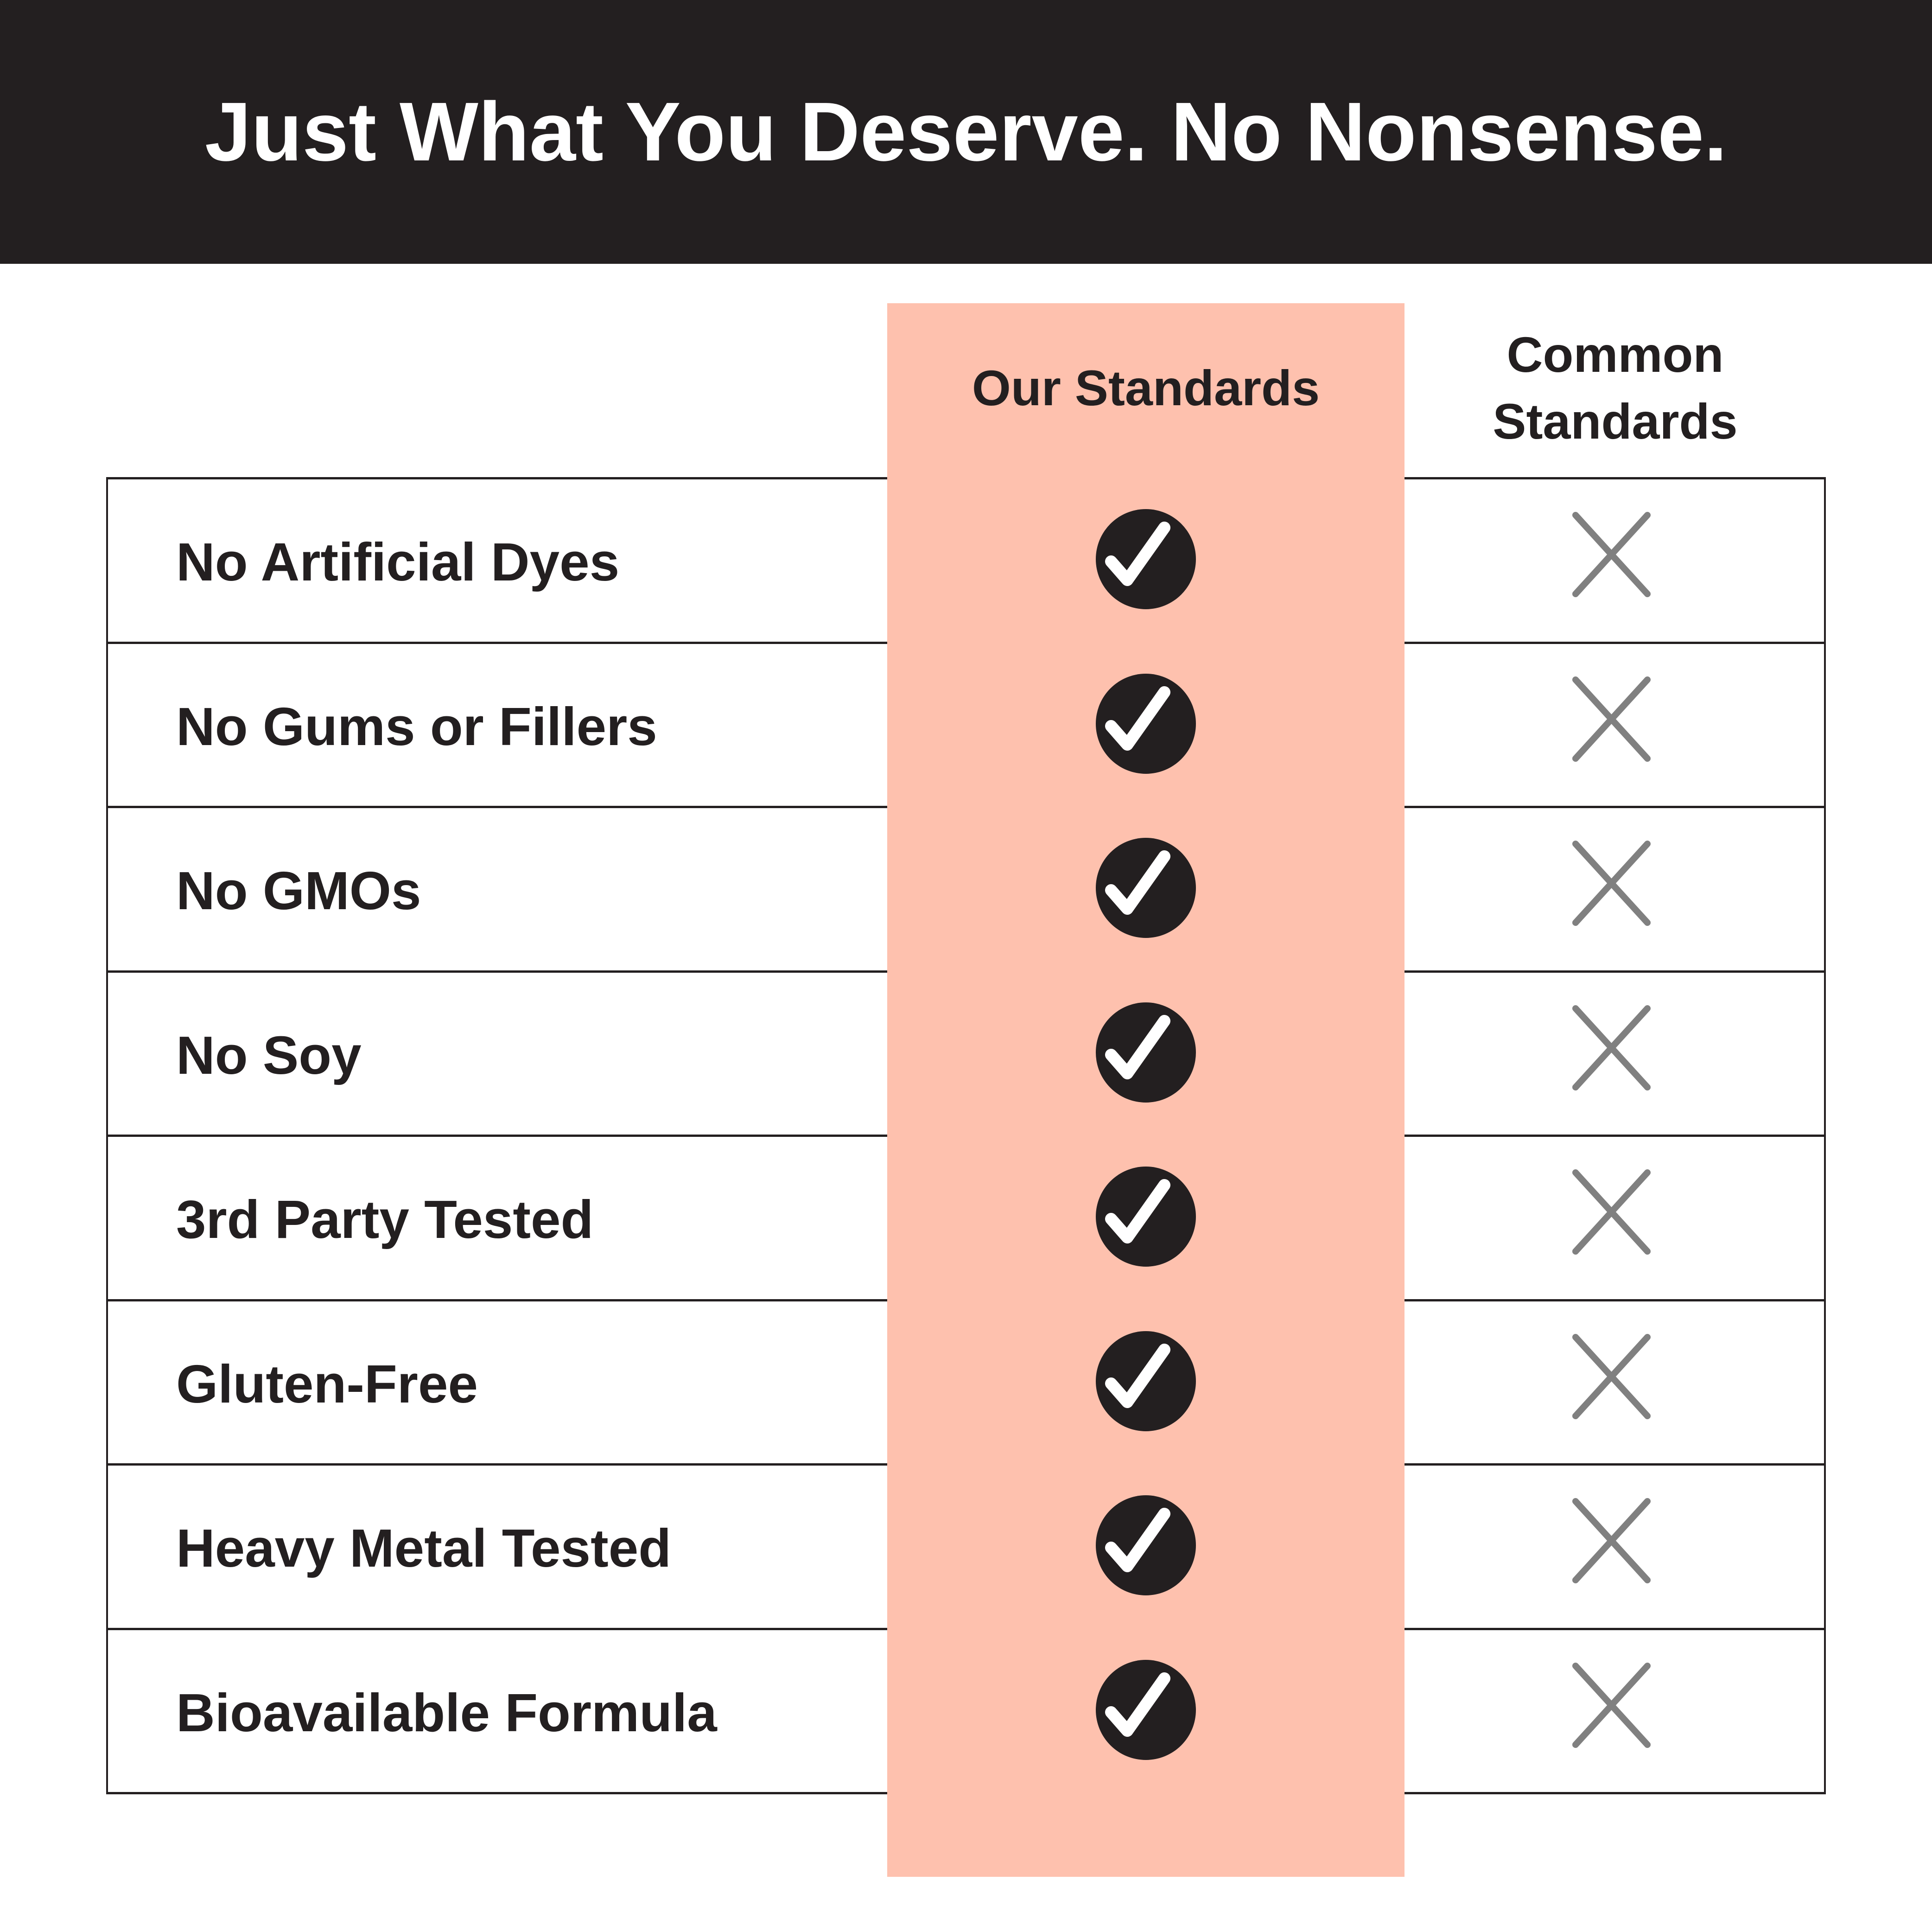 The height and width of the screenshot is (1932, 1932). Describe the element at coordinates (1615, 421) in the screenshot. I see `common-standards-heading-line2: Standards` at that location.